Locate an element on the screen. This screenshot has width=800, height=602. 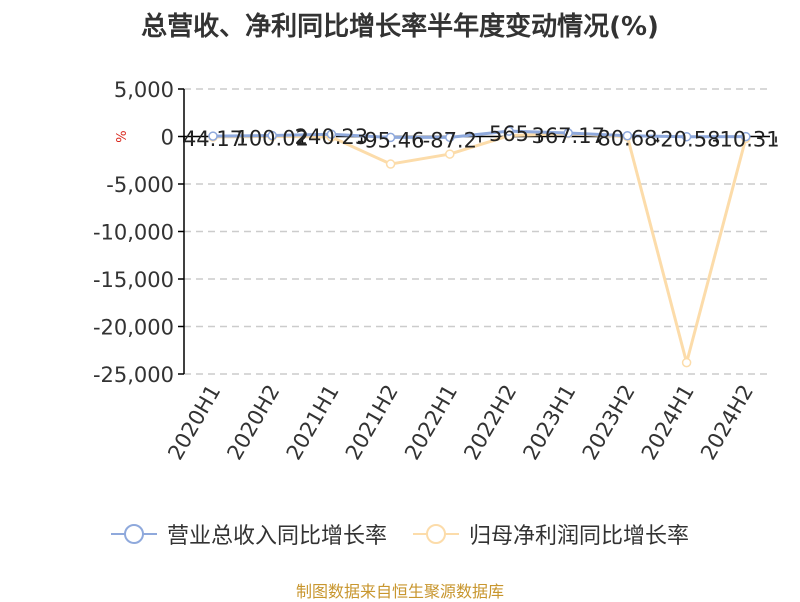
series-line-revenue is located at coordinates (479, 134).